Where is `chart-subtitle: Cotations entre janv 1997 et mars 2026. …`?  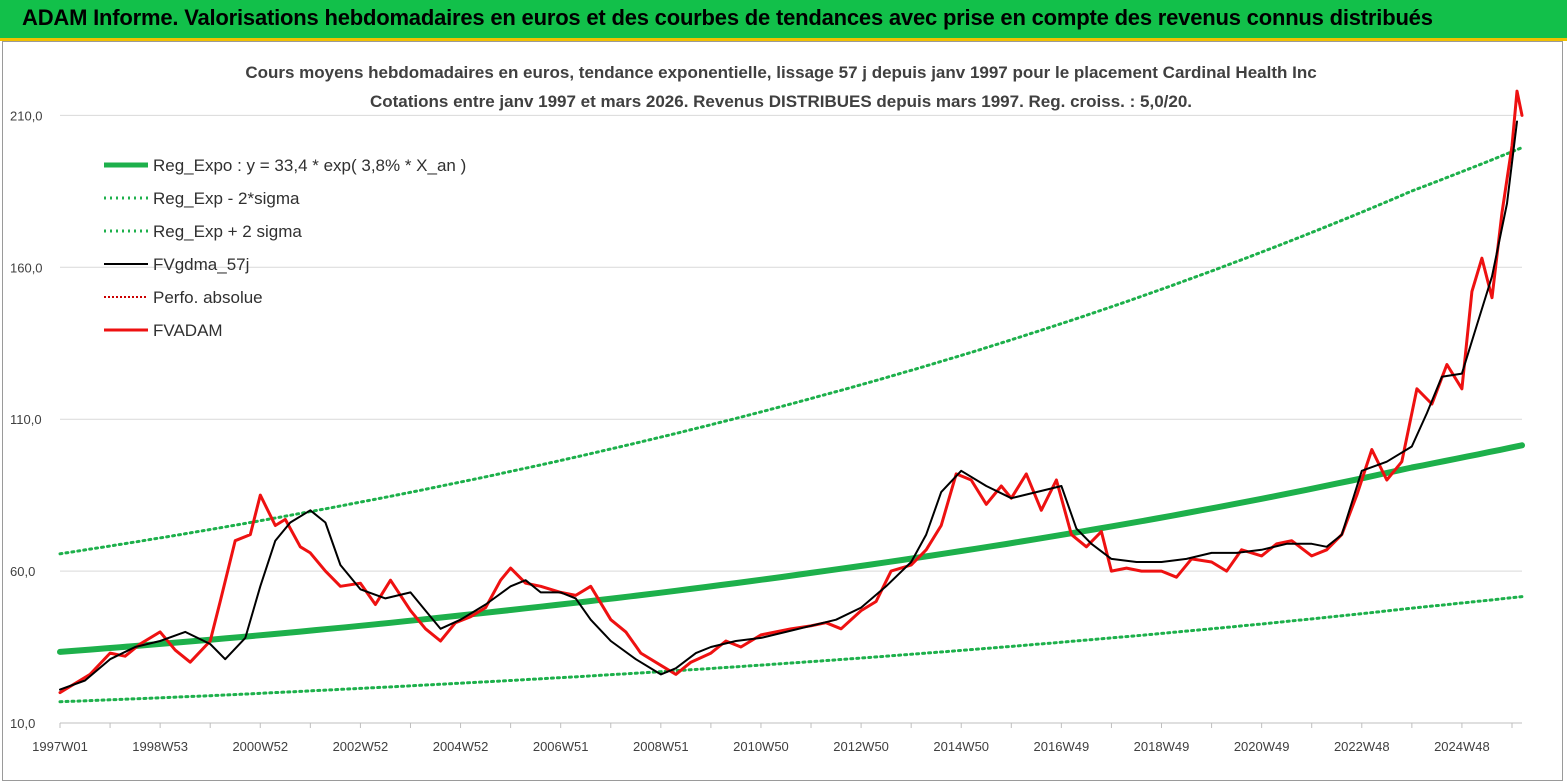 chart-subtitle: Cotations entre janv 1997 et mars 2026. … is located at coordinates (781, 101).